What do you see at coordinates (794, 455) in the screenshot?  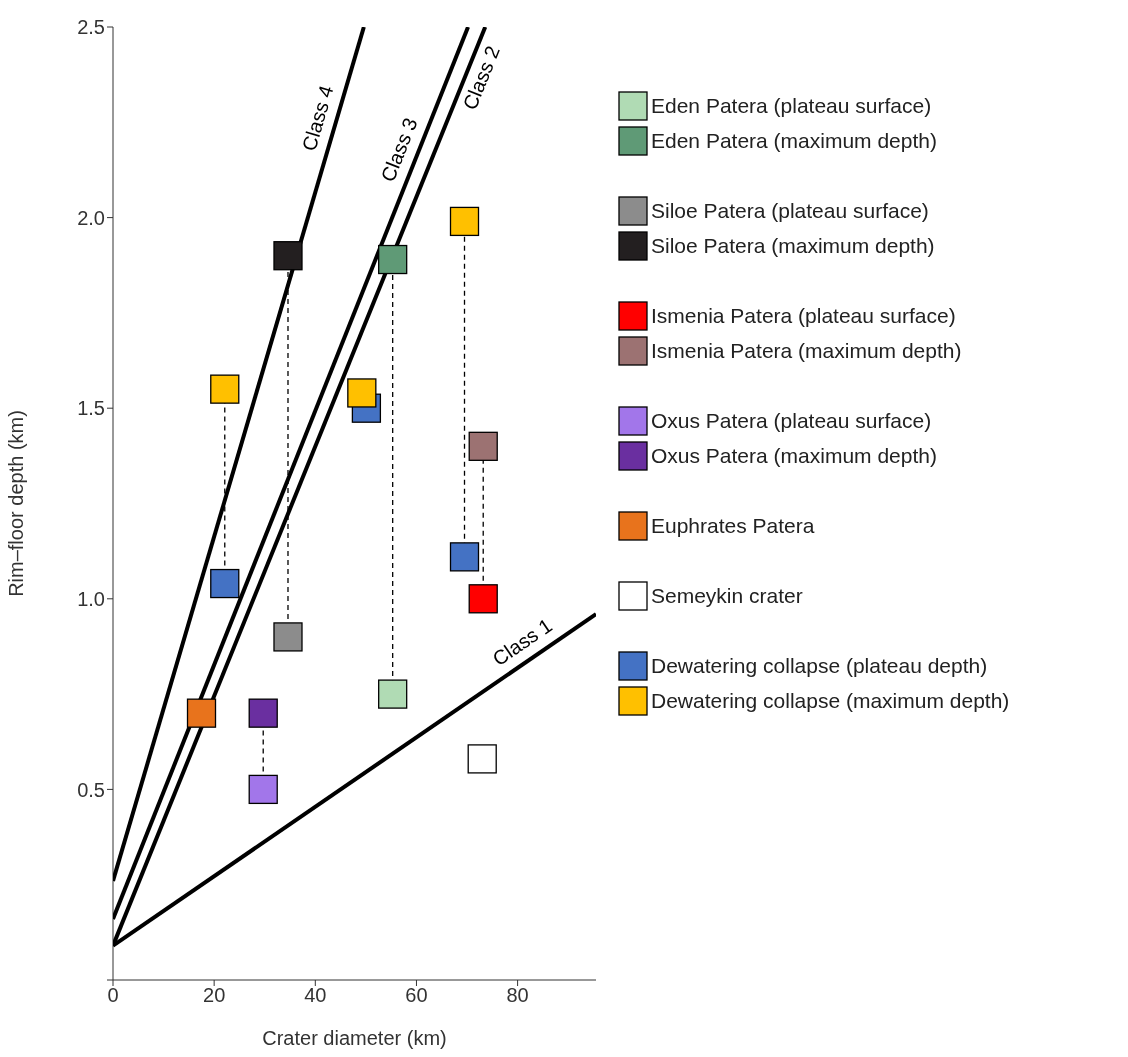 I see `legend-label: Oxus Patera (maximum depth)` at bounding box center [794, 455].